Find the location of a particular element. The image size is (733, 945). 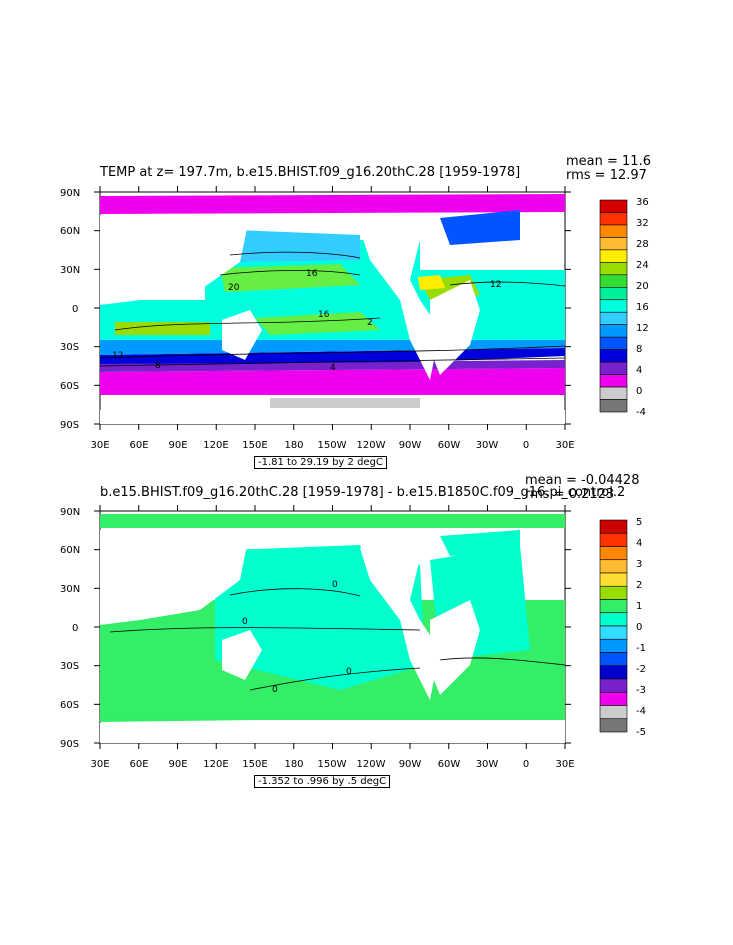

mean-stat: mean = 11.6 is located at coordinates (608, 161).